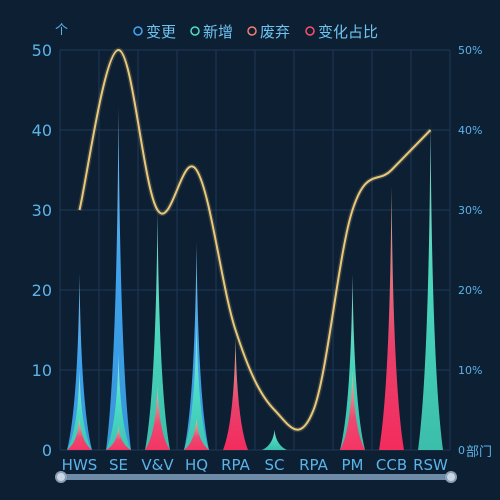  What do you see at coordinates (470, 290) in the screenshot?
I see `y-right-tick-label: 20%` at bounding box center [470, 290].